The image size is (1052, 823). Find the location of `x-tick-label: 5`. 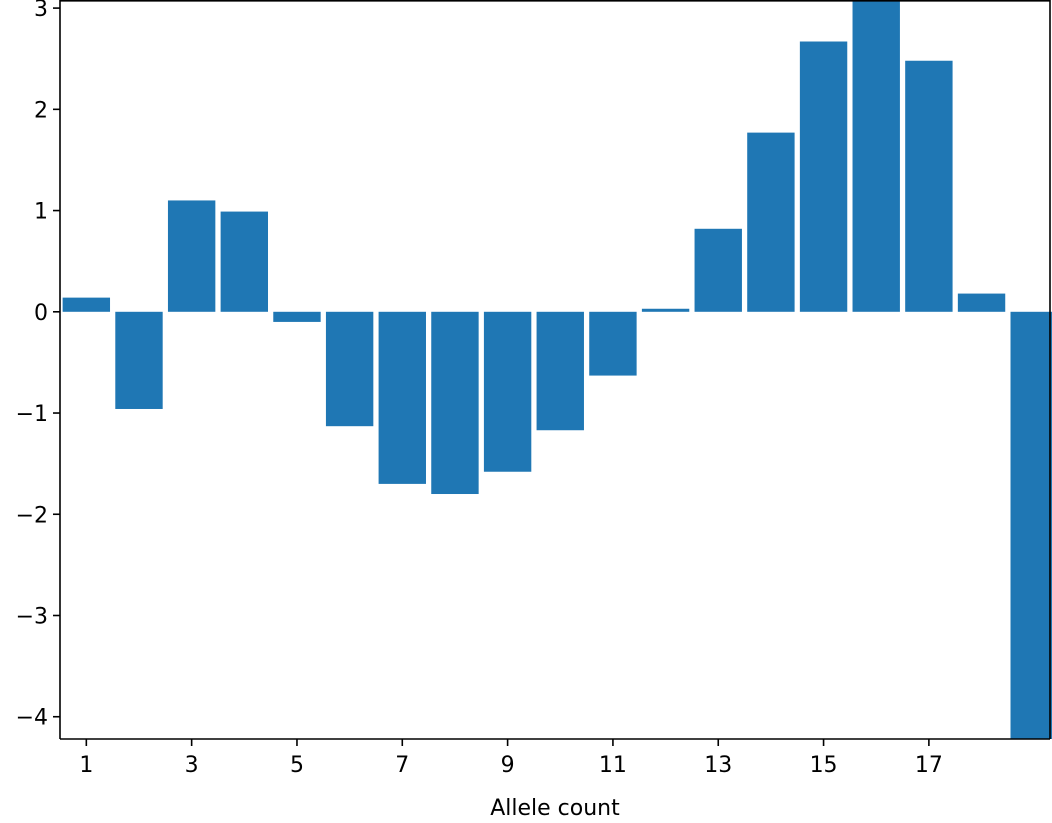

x-tick-label: 5 is located at coordinates (297, 765).